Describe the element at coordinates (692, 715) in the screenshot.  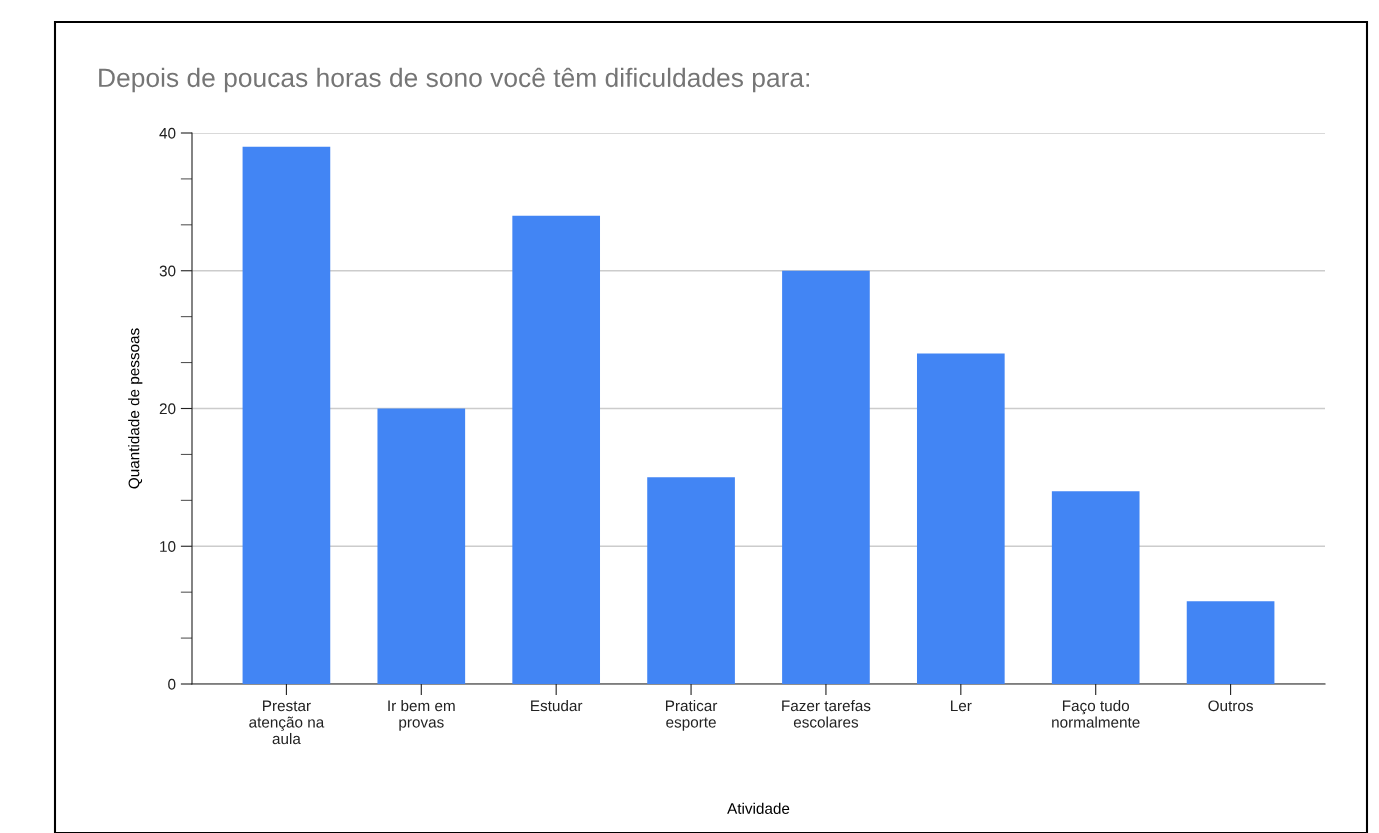
I see `x-tick-label: Praticar esporte` at that location.